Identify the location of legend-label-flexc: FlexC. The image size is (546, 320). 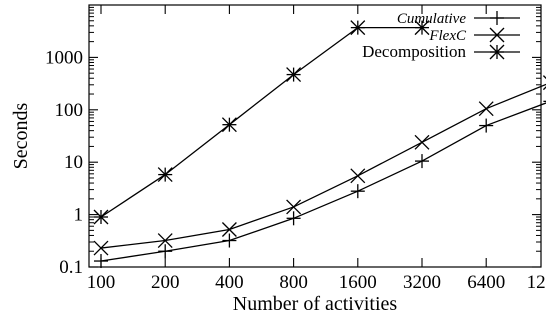
(447, 36).